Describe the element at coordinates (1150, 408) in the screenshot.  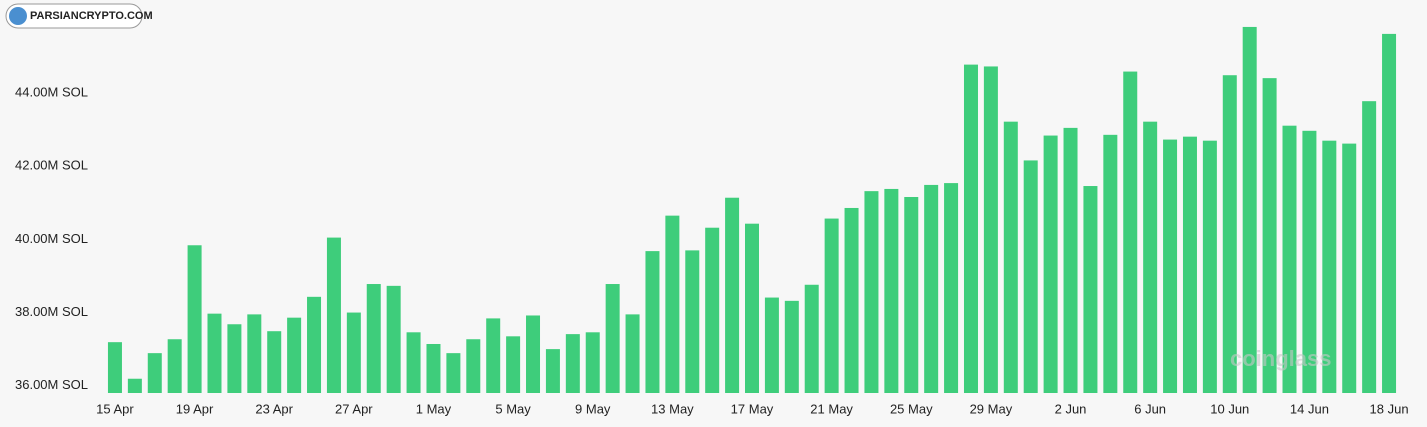
I see `x-tick-label: 6 Jun` at that location.